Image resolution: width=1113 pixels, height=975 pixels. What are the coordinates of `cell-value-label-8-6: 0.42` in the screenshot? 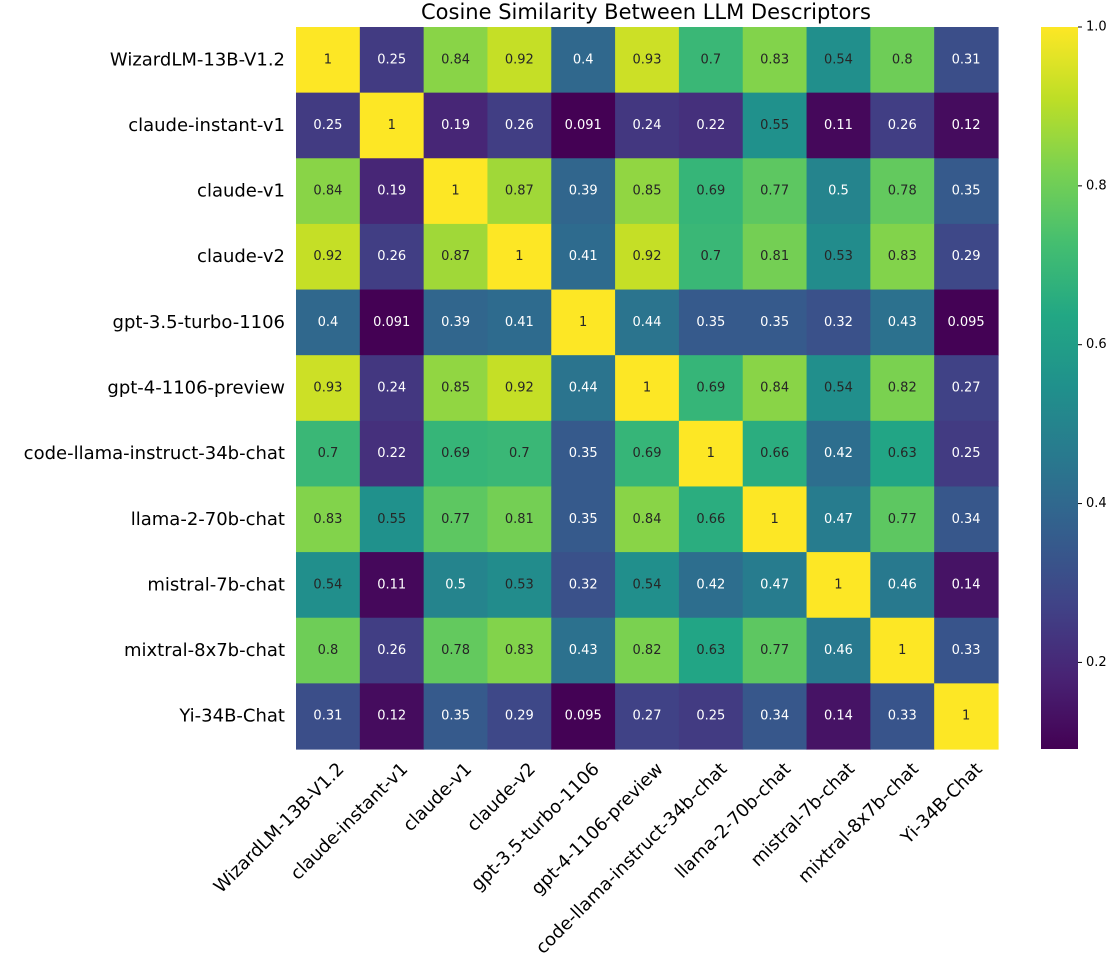 It's located at (710, 584).